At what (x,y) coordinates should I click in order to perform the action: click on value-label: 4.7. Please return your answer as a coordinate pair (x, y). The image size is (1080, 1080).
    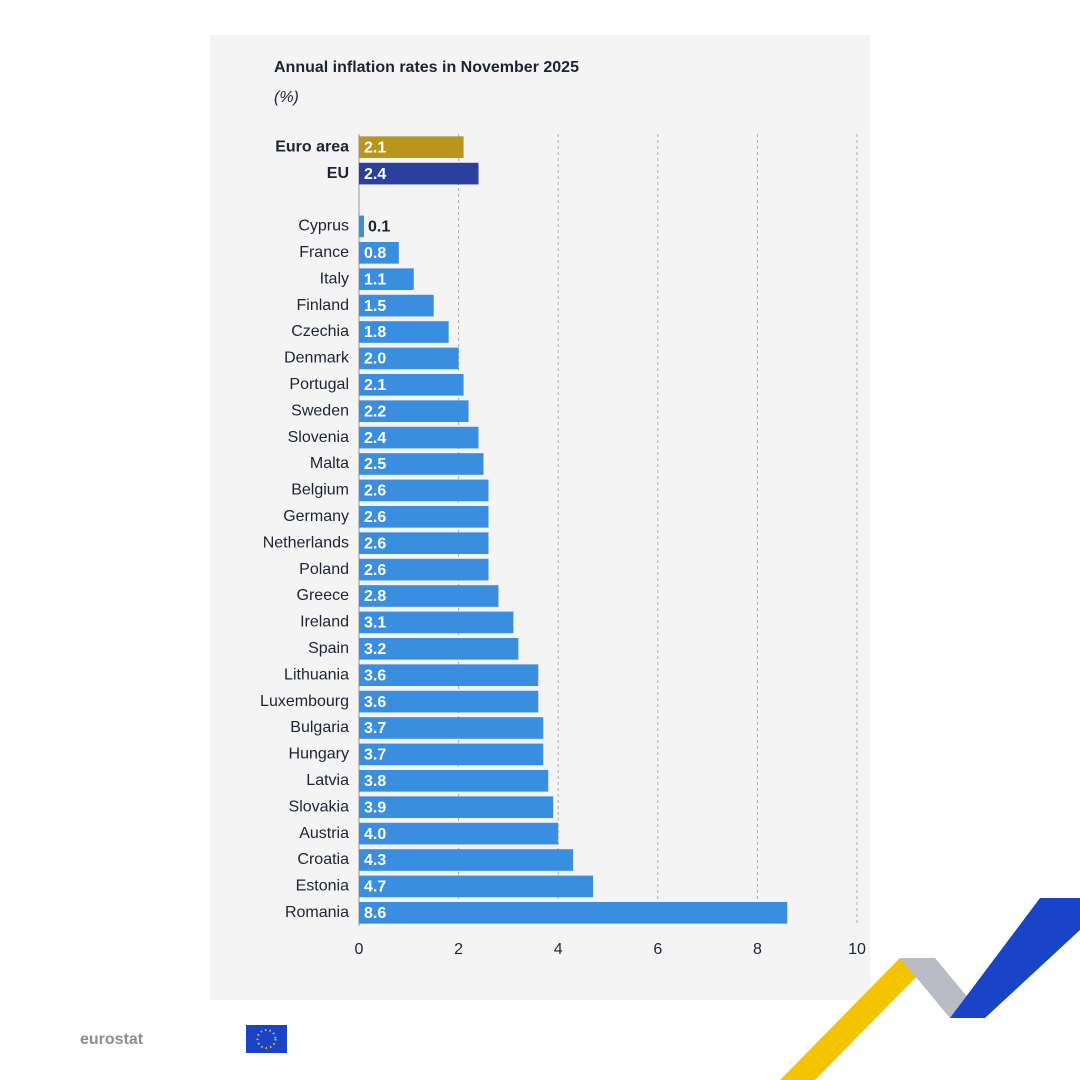
    Looking at the image, I should click on (375, 887).